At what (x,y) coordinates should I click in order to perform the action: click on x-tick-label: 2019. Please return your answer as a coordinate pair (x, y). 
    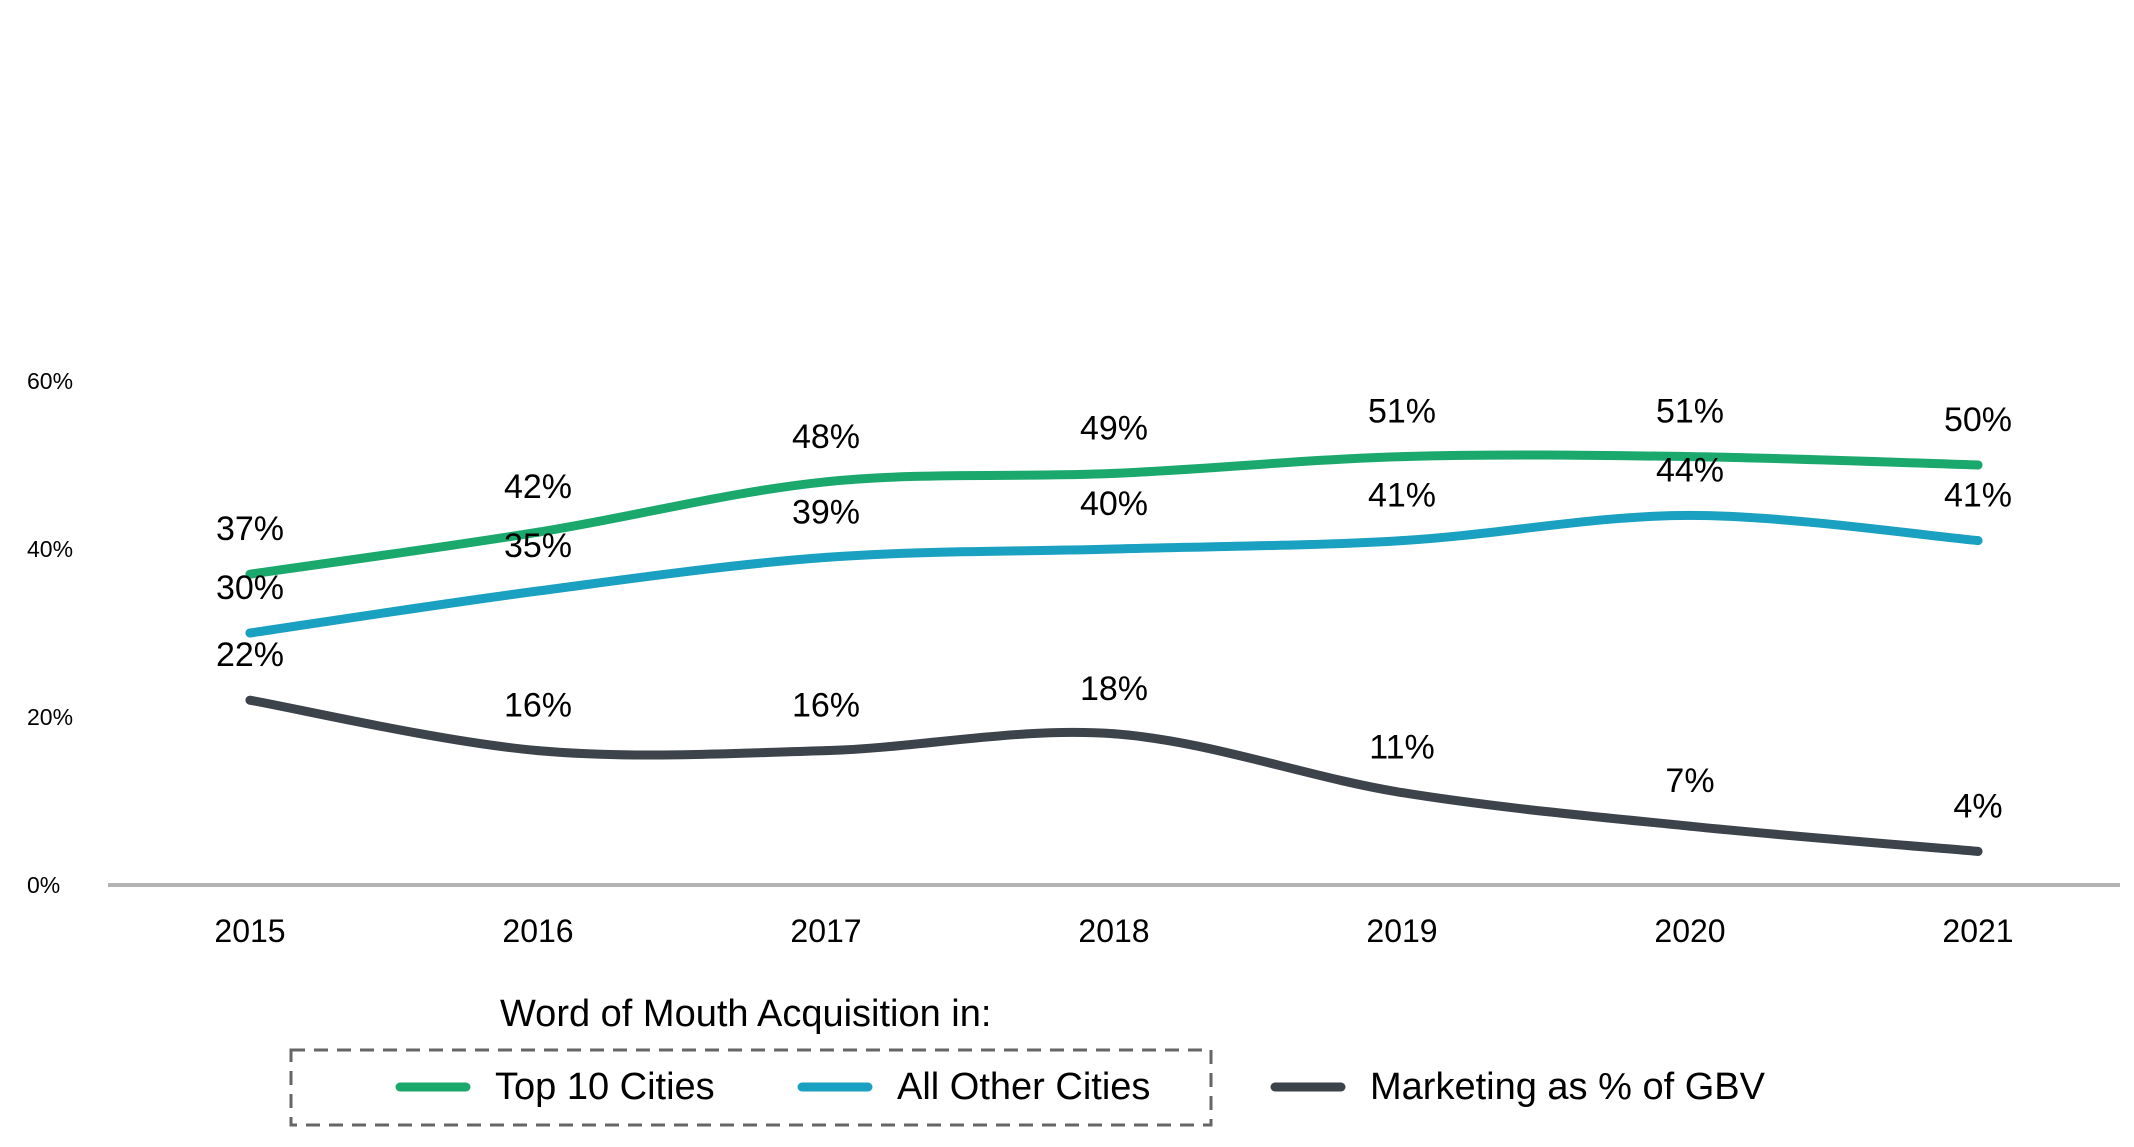
    Looking at the image, I should click on (1401, 931).